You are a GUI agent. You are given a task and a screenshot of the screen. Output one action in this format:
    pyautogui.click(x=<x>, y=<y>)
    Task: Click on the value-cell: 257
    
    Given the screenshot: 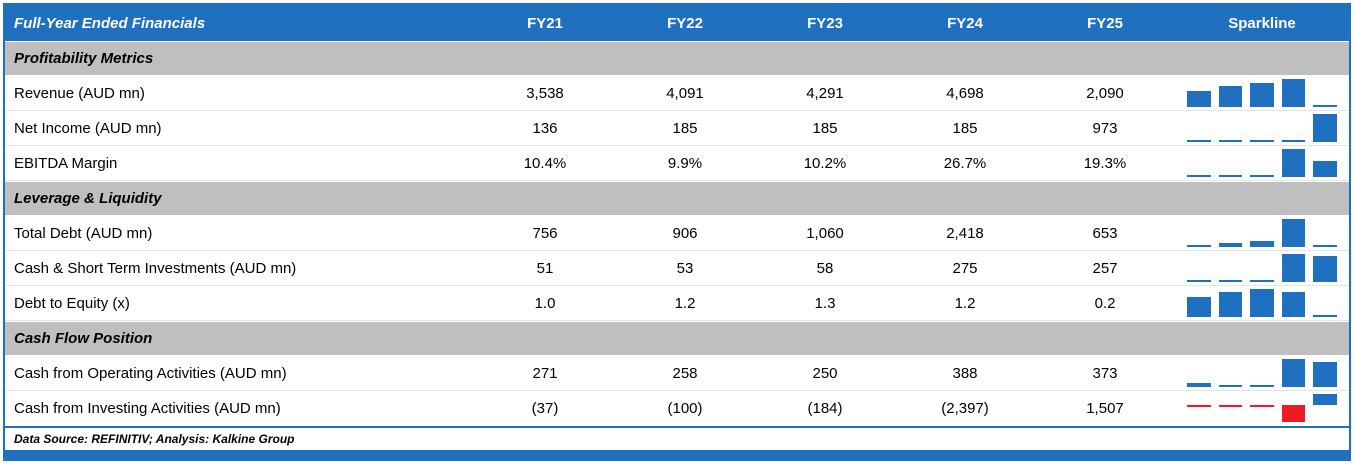 What is the action you would take?
    pyautogui.click(x=1105, y=268)
    